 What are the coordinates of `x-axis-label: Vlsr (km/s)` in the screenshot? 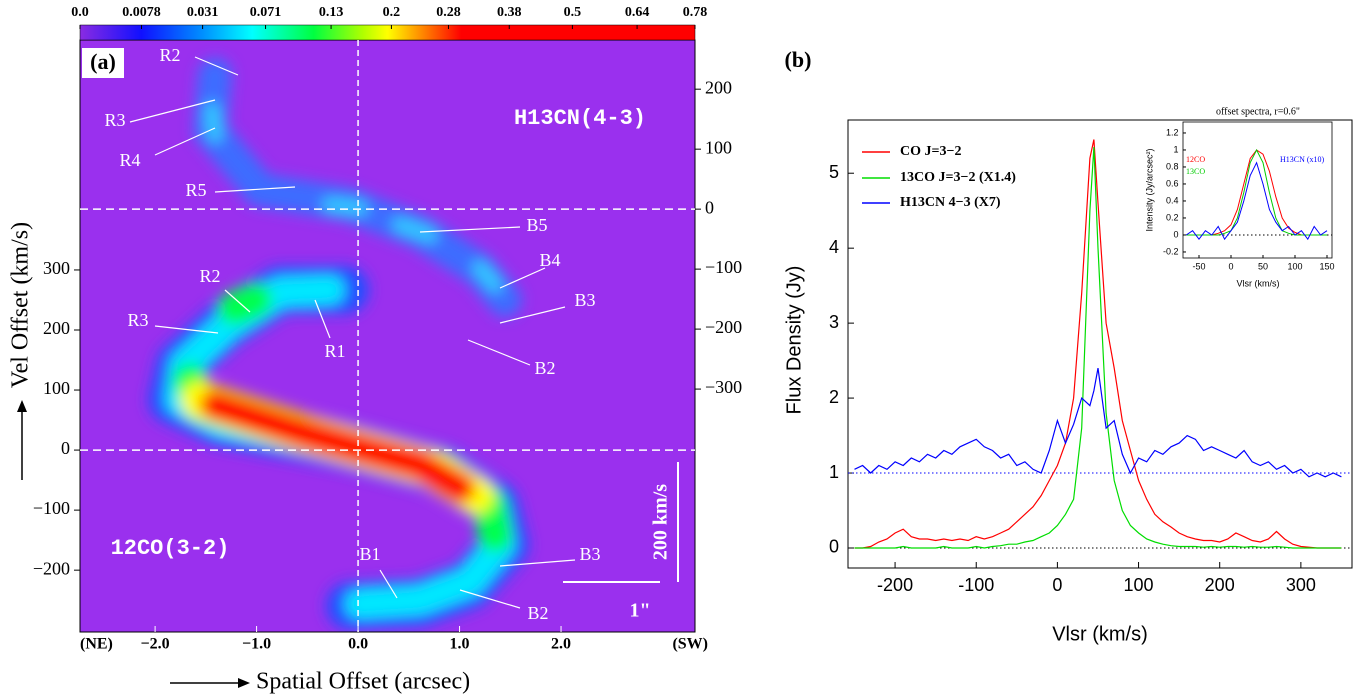 It's located at (1100, 634).